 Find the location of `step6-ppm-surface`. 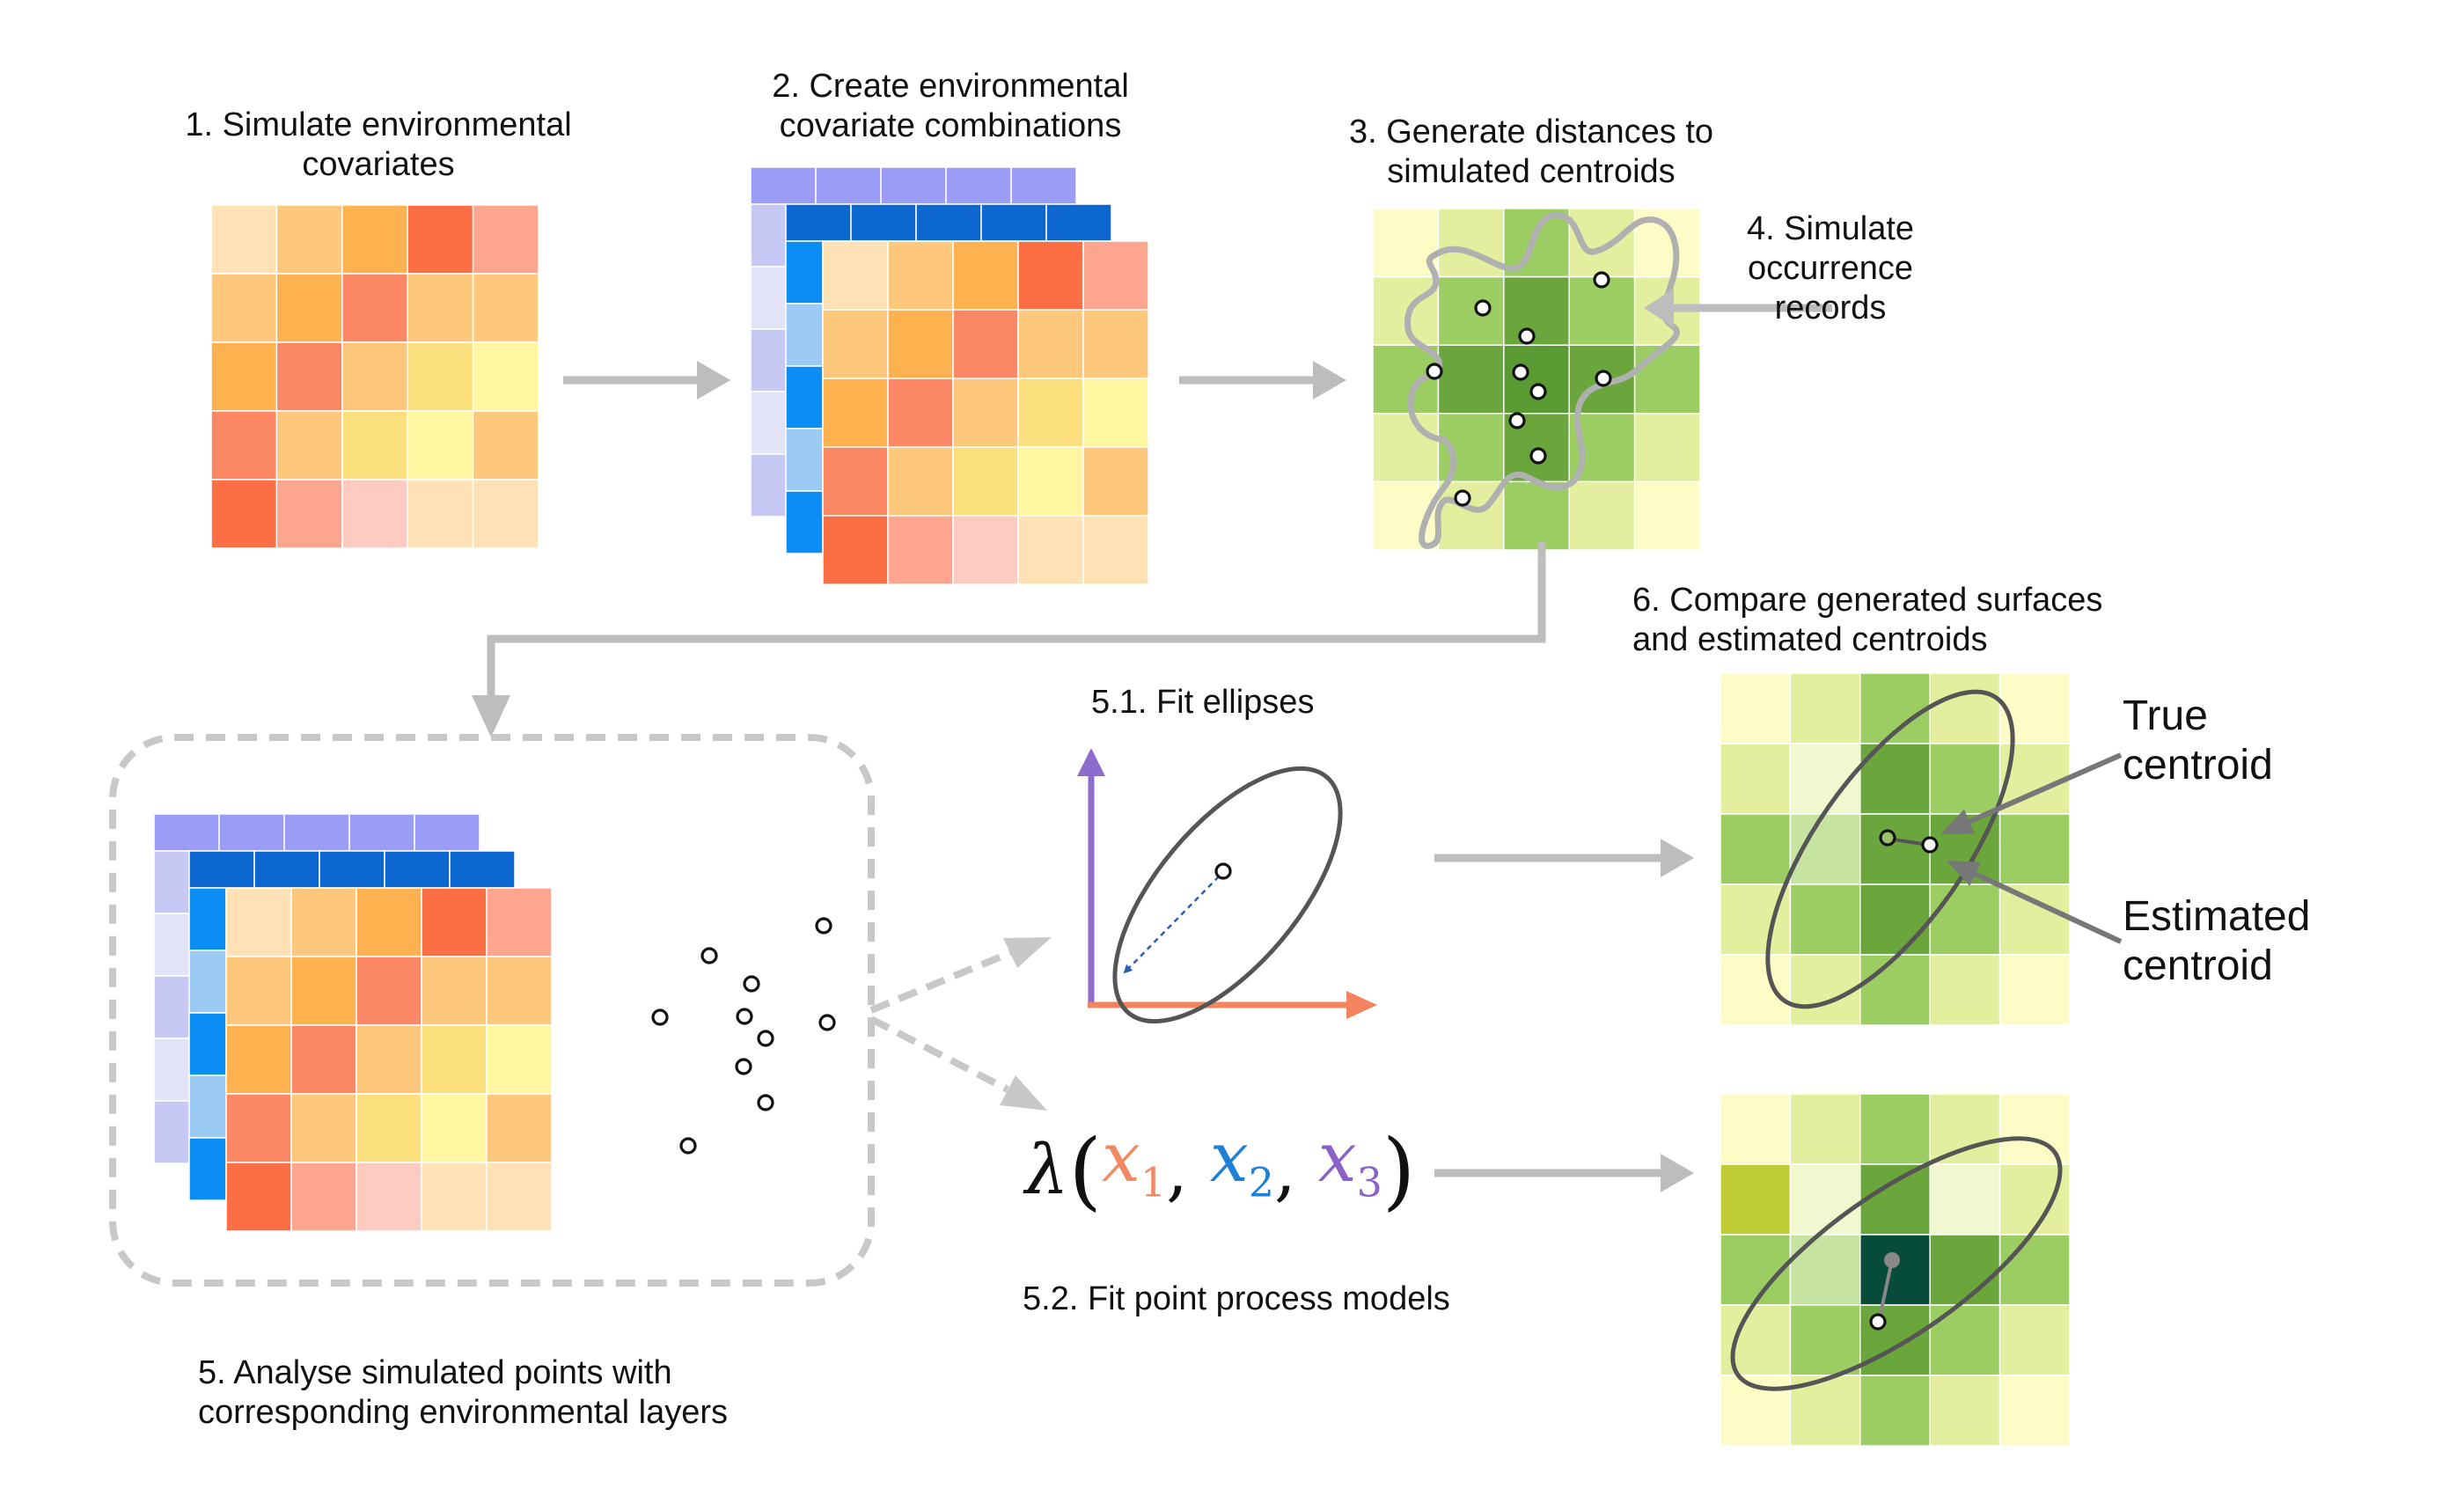

step6-ppm-surface is located at coordinates (1896, 1270).